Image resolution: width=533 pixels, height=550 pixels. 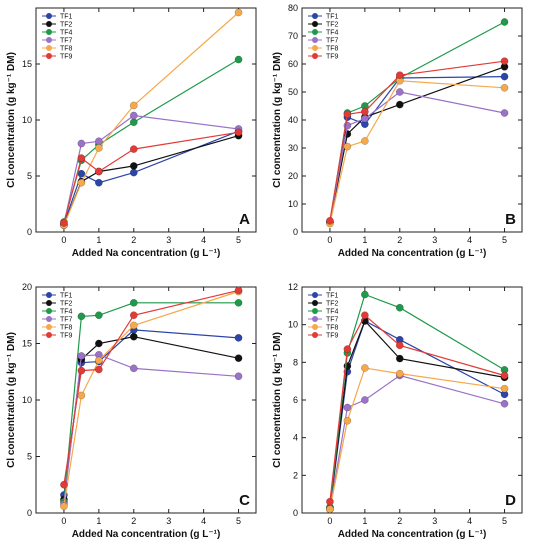 I want to click on x-tick-label: 0, so click(x=329, y=521).